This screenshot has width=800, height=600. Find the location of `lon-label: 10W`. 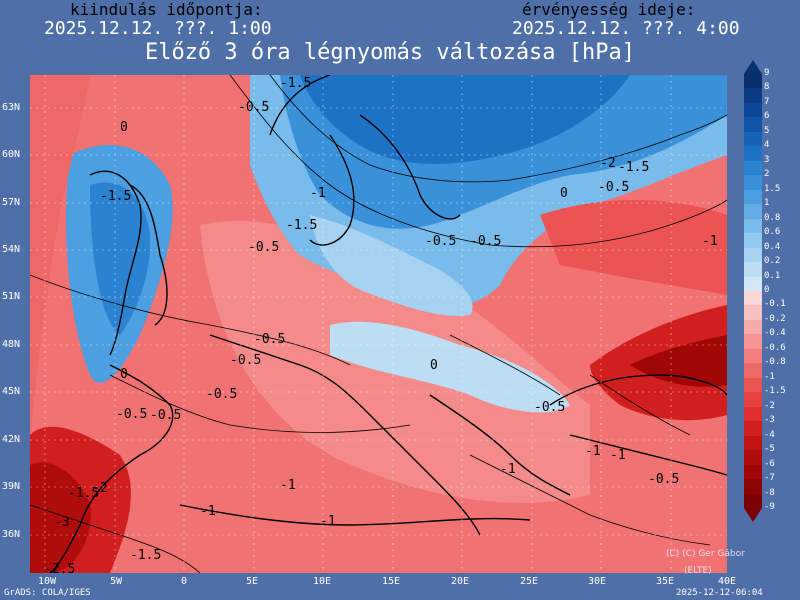

lon-label: 10W is located at coordinates (47, 581).